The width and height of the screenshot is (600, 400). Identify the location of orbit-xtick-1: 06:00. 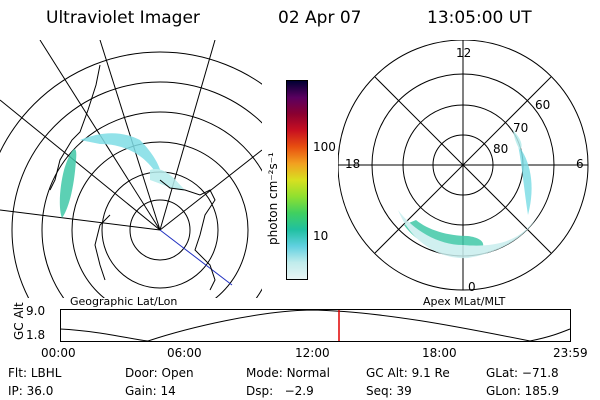
(184, 353).